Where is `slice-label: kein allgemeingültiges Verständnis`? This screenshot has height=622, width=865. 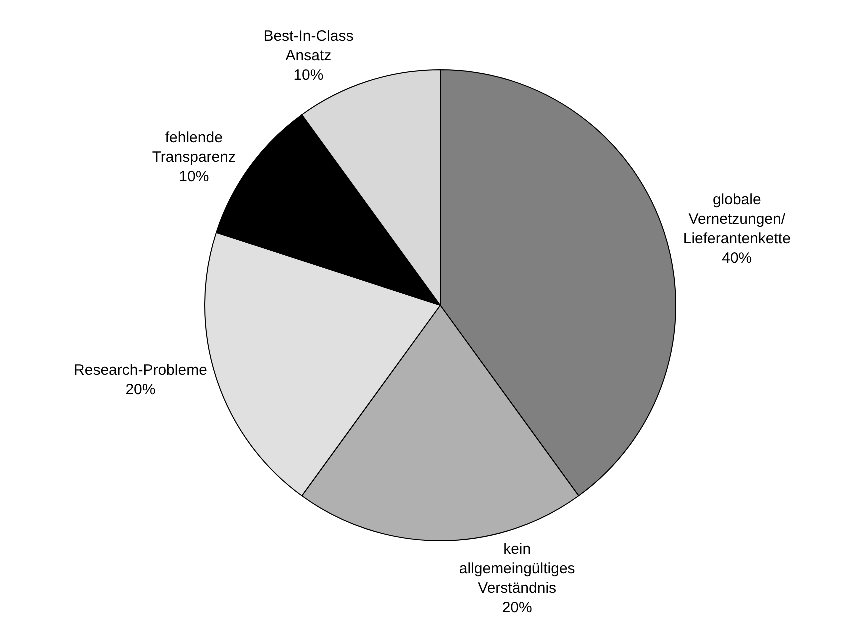
slice-label: kein allgemeingültiges Verständnis is located at coordinates (517, 569).